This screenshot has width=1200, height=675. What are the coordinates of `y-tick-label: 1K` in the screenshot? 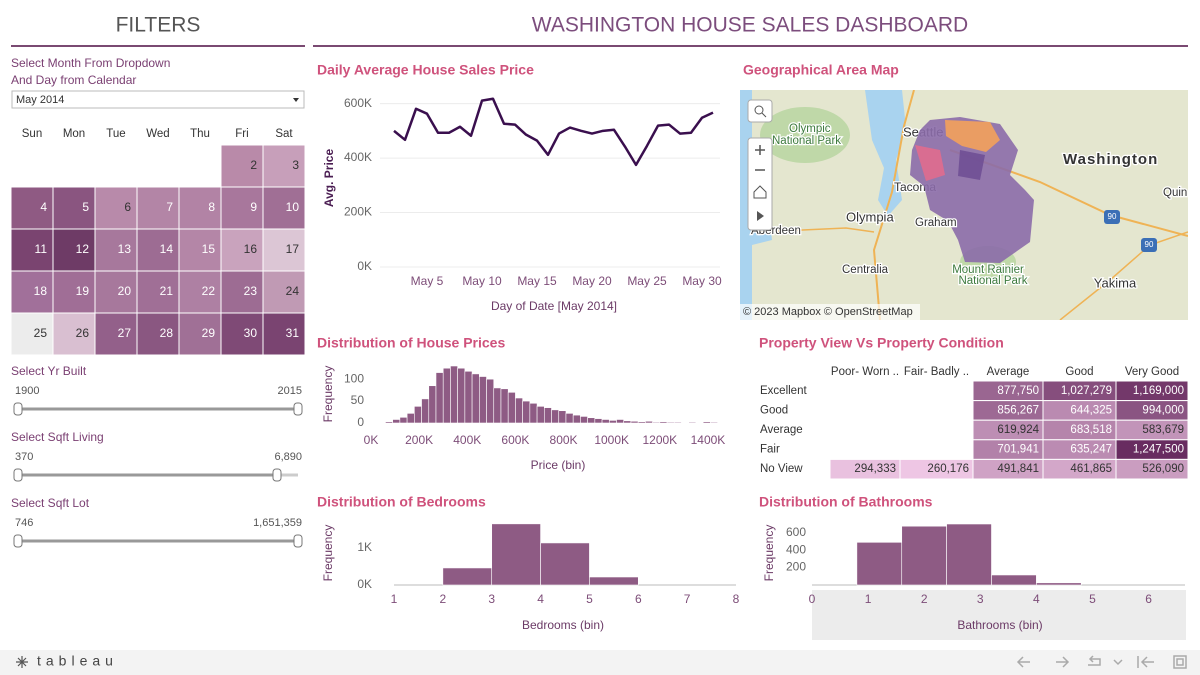 It's located at (364, 547).